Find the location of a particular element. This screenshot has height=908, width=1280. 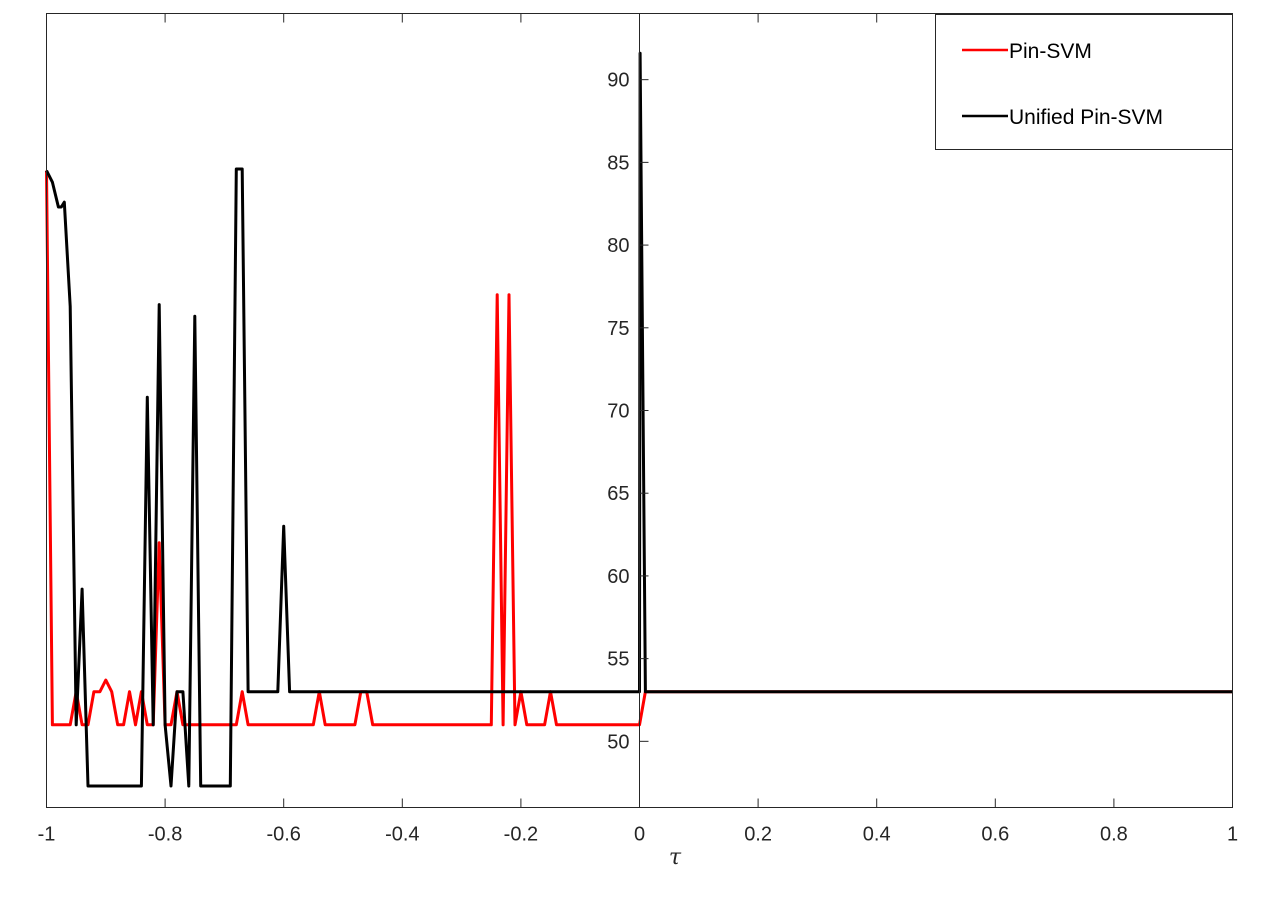

x-tick-label: -0.8 is located at coordinates (165, 835).